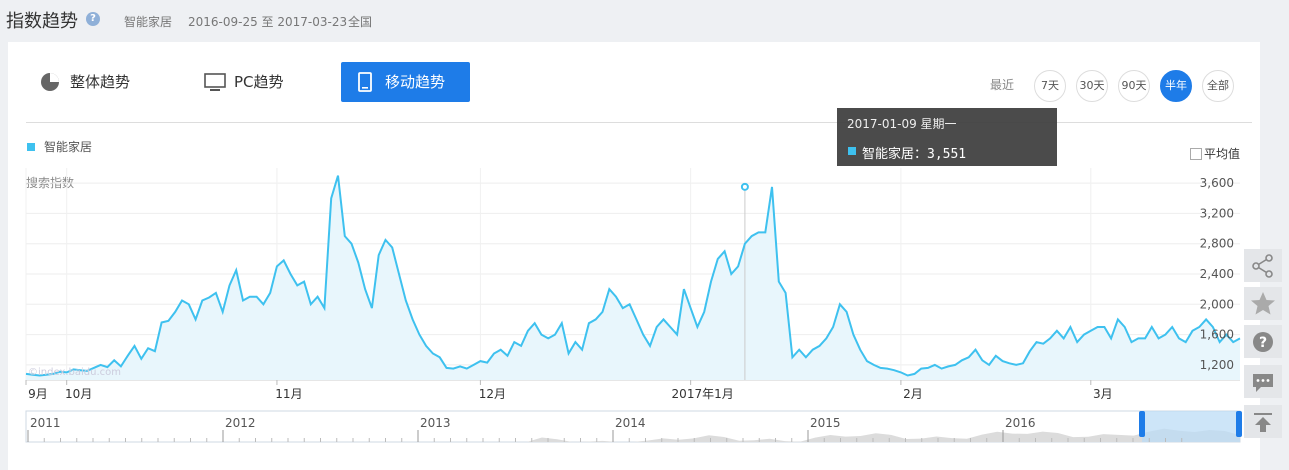 The image size is (1289, 470). Describe the element at coordinates (435, 423) in the screenshot. I see `navigator-year-label: 2013` at that location.